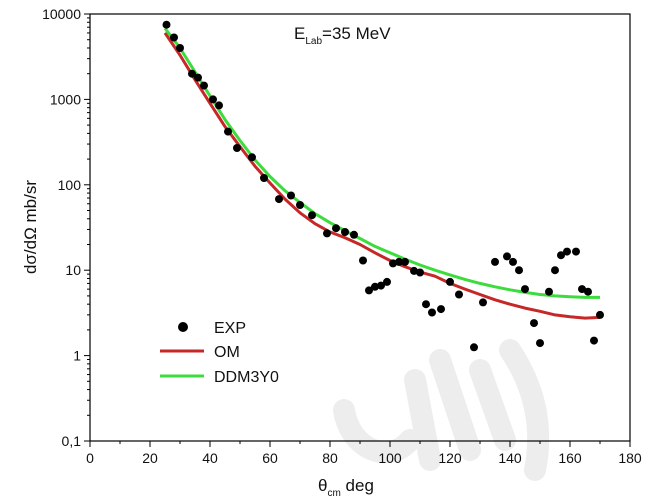  What do you see at coordinates (183, 327) in the screenshot?
I see `legend-exp-marker` at bounding box center [183, 327].